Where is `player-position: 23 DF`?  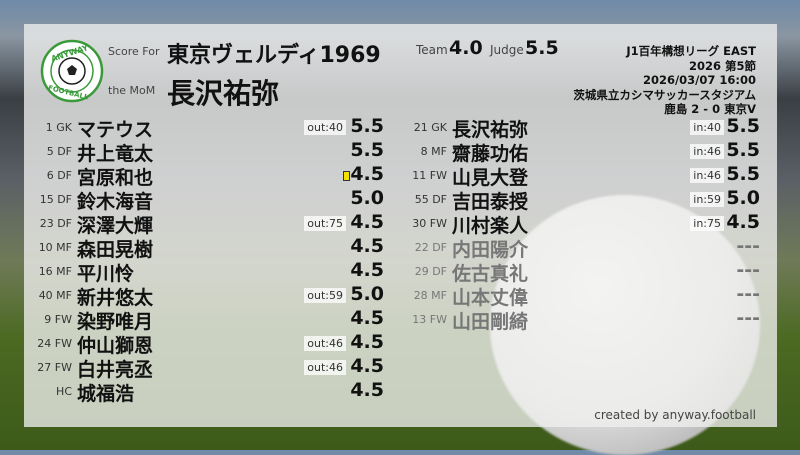 player-position: 23 DF is located at coordinates (55, 223).